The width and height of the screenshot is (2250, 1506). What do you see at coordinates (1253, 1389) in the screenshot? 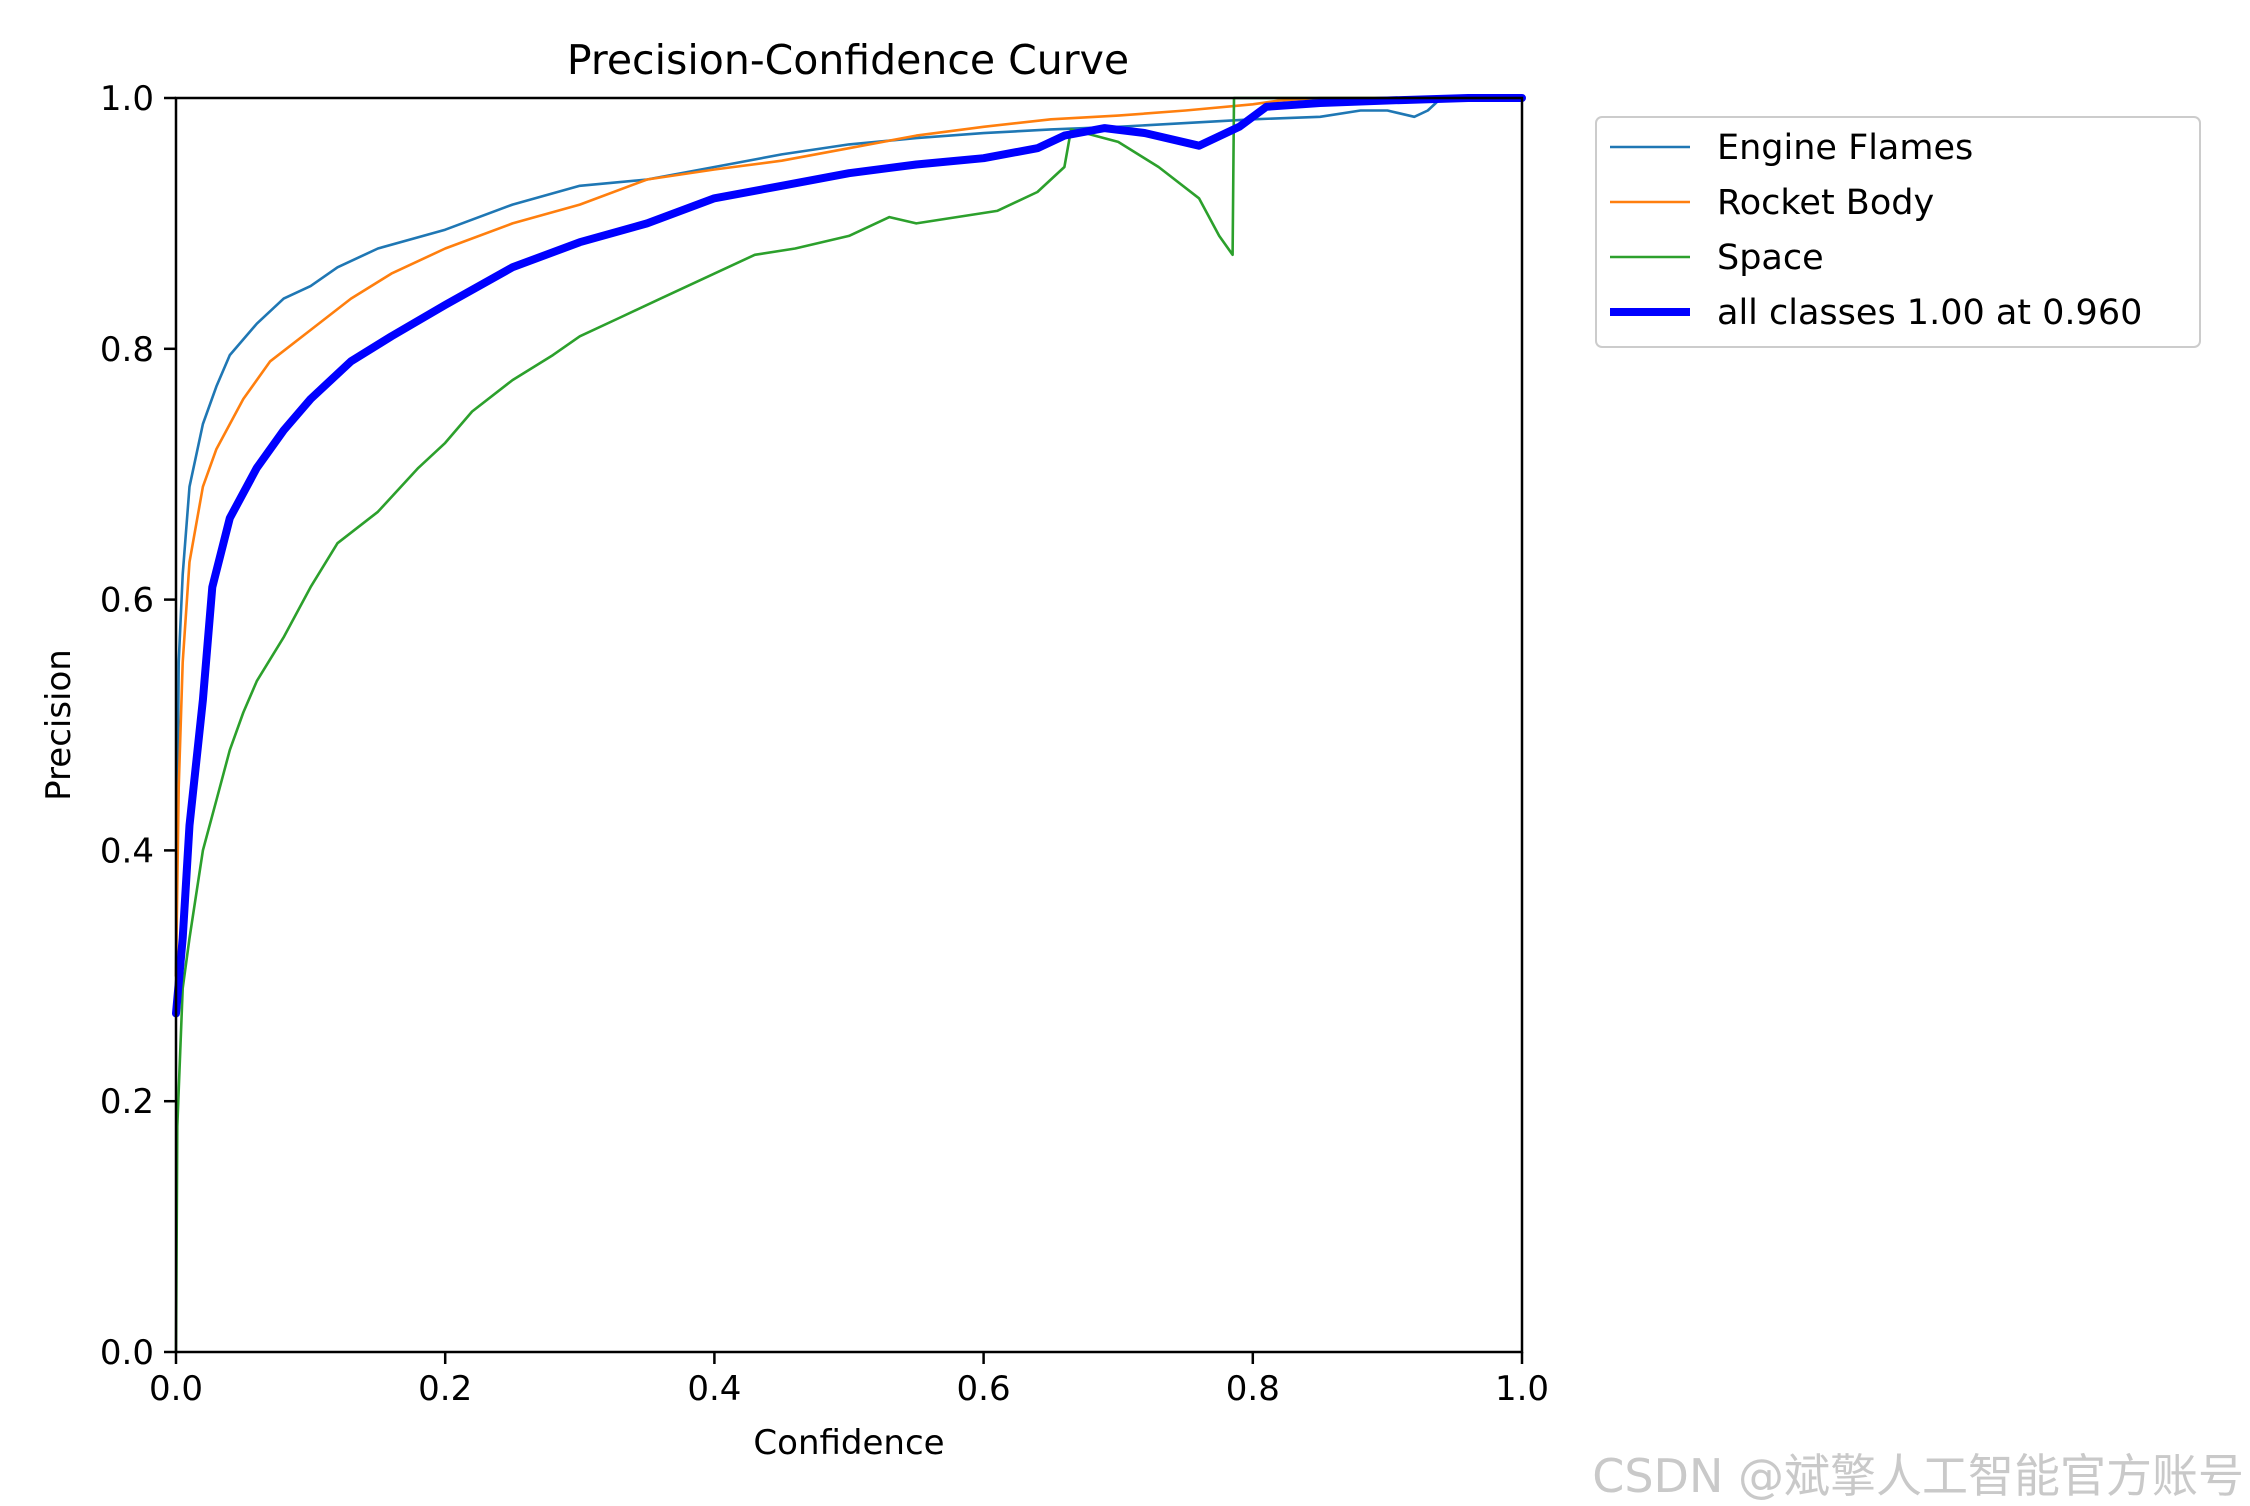
I see `x-tick-label: 0.8` at bounding box center [1253, 1389].